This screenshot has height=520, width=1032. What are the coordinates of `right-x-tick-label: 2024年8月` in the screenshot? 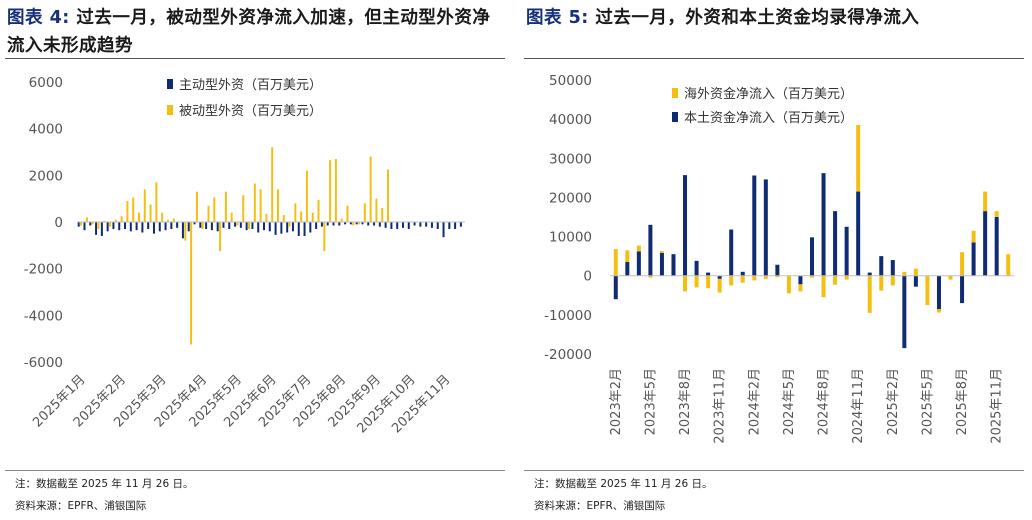 It's located at (824, 401).